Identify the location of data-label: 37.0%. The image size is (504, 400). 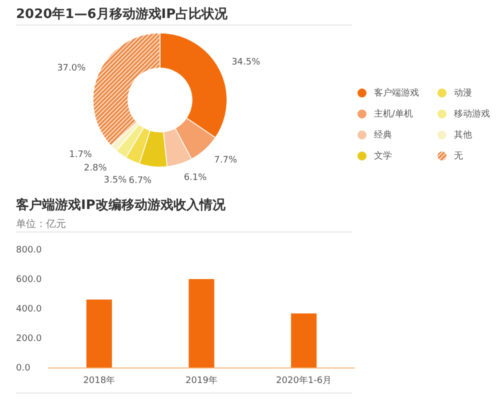
(71, 68).